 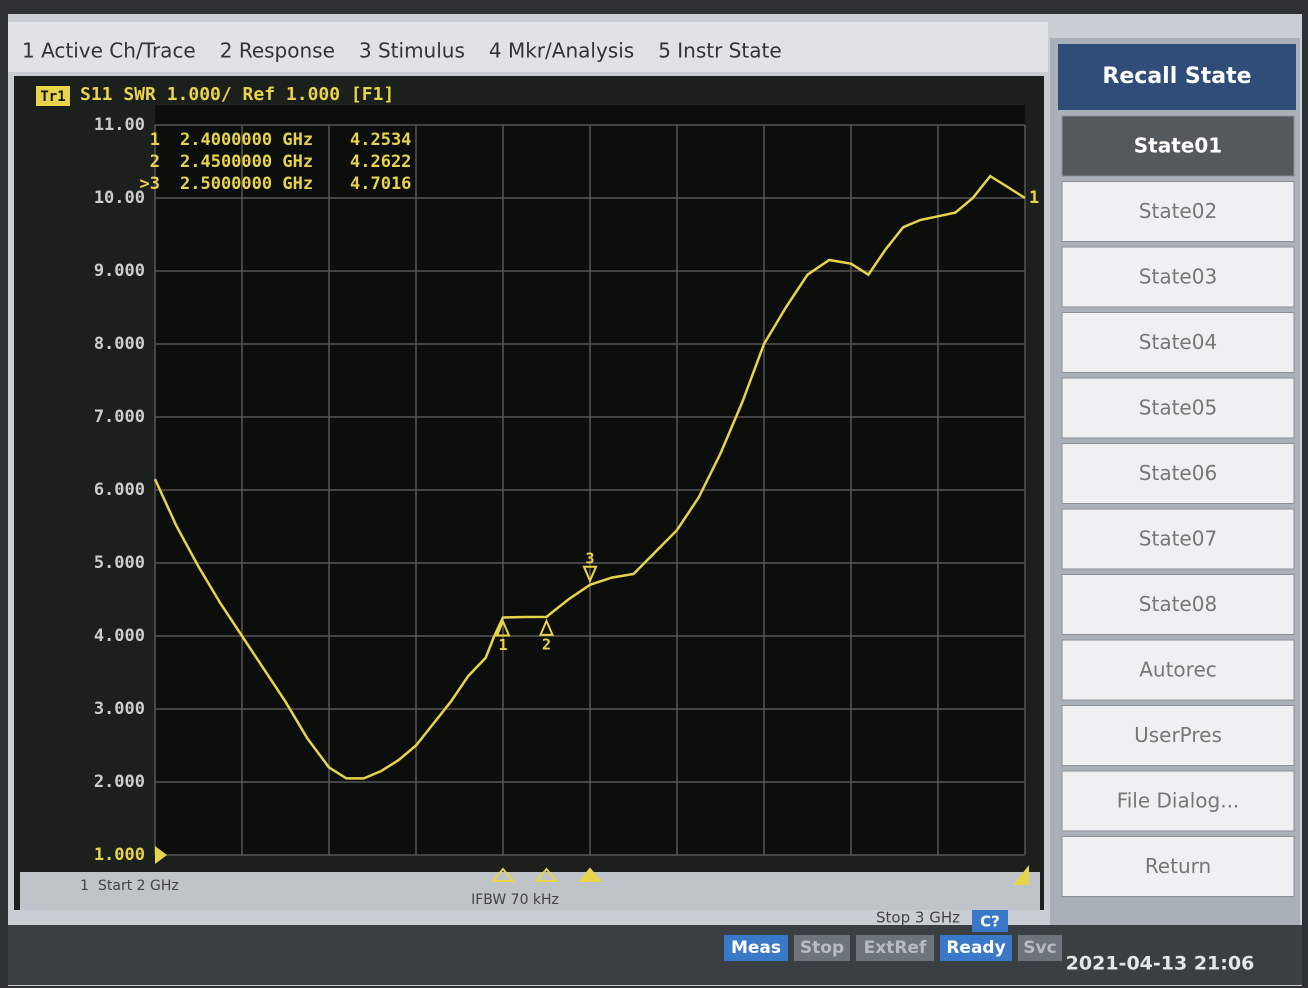 I want to click on menu-bar, so click(x=528, y=47).